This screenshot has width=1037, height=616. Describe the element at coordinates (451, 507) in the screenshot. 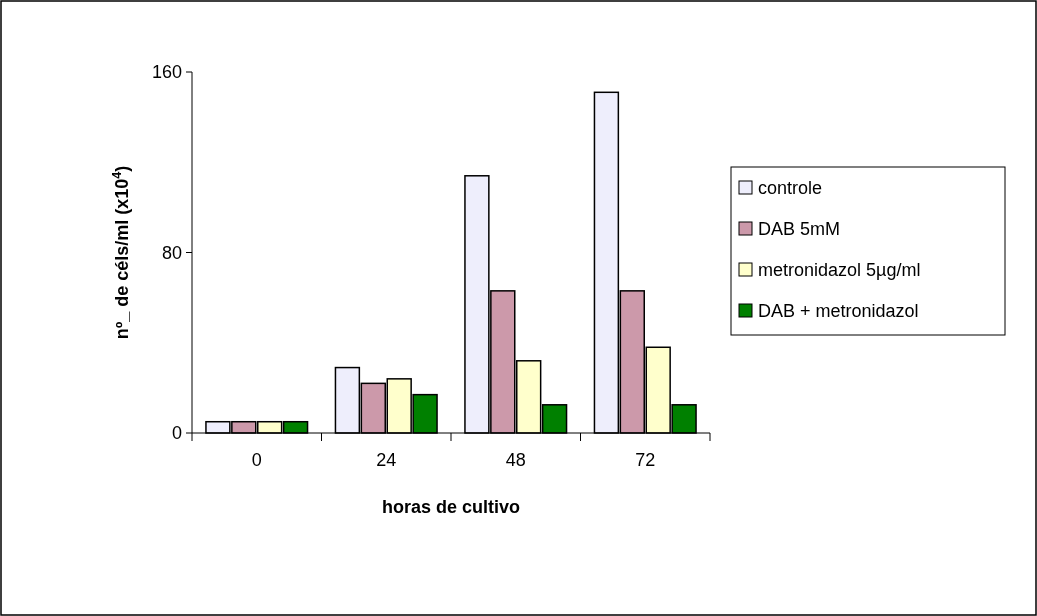

I see `x-axis-title: horas de cultivo` at that location.